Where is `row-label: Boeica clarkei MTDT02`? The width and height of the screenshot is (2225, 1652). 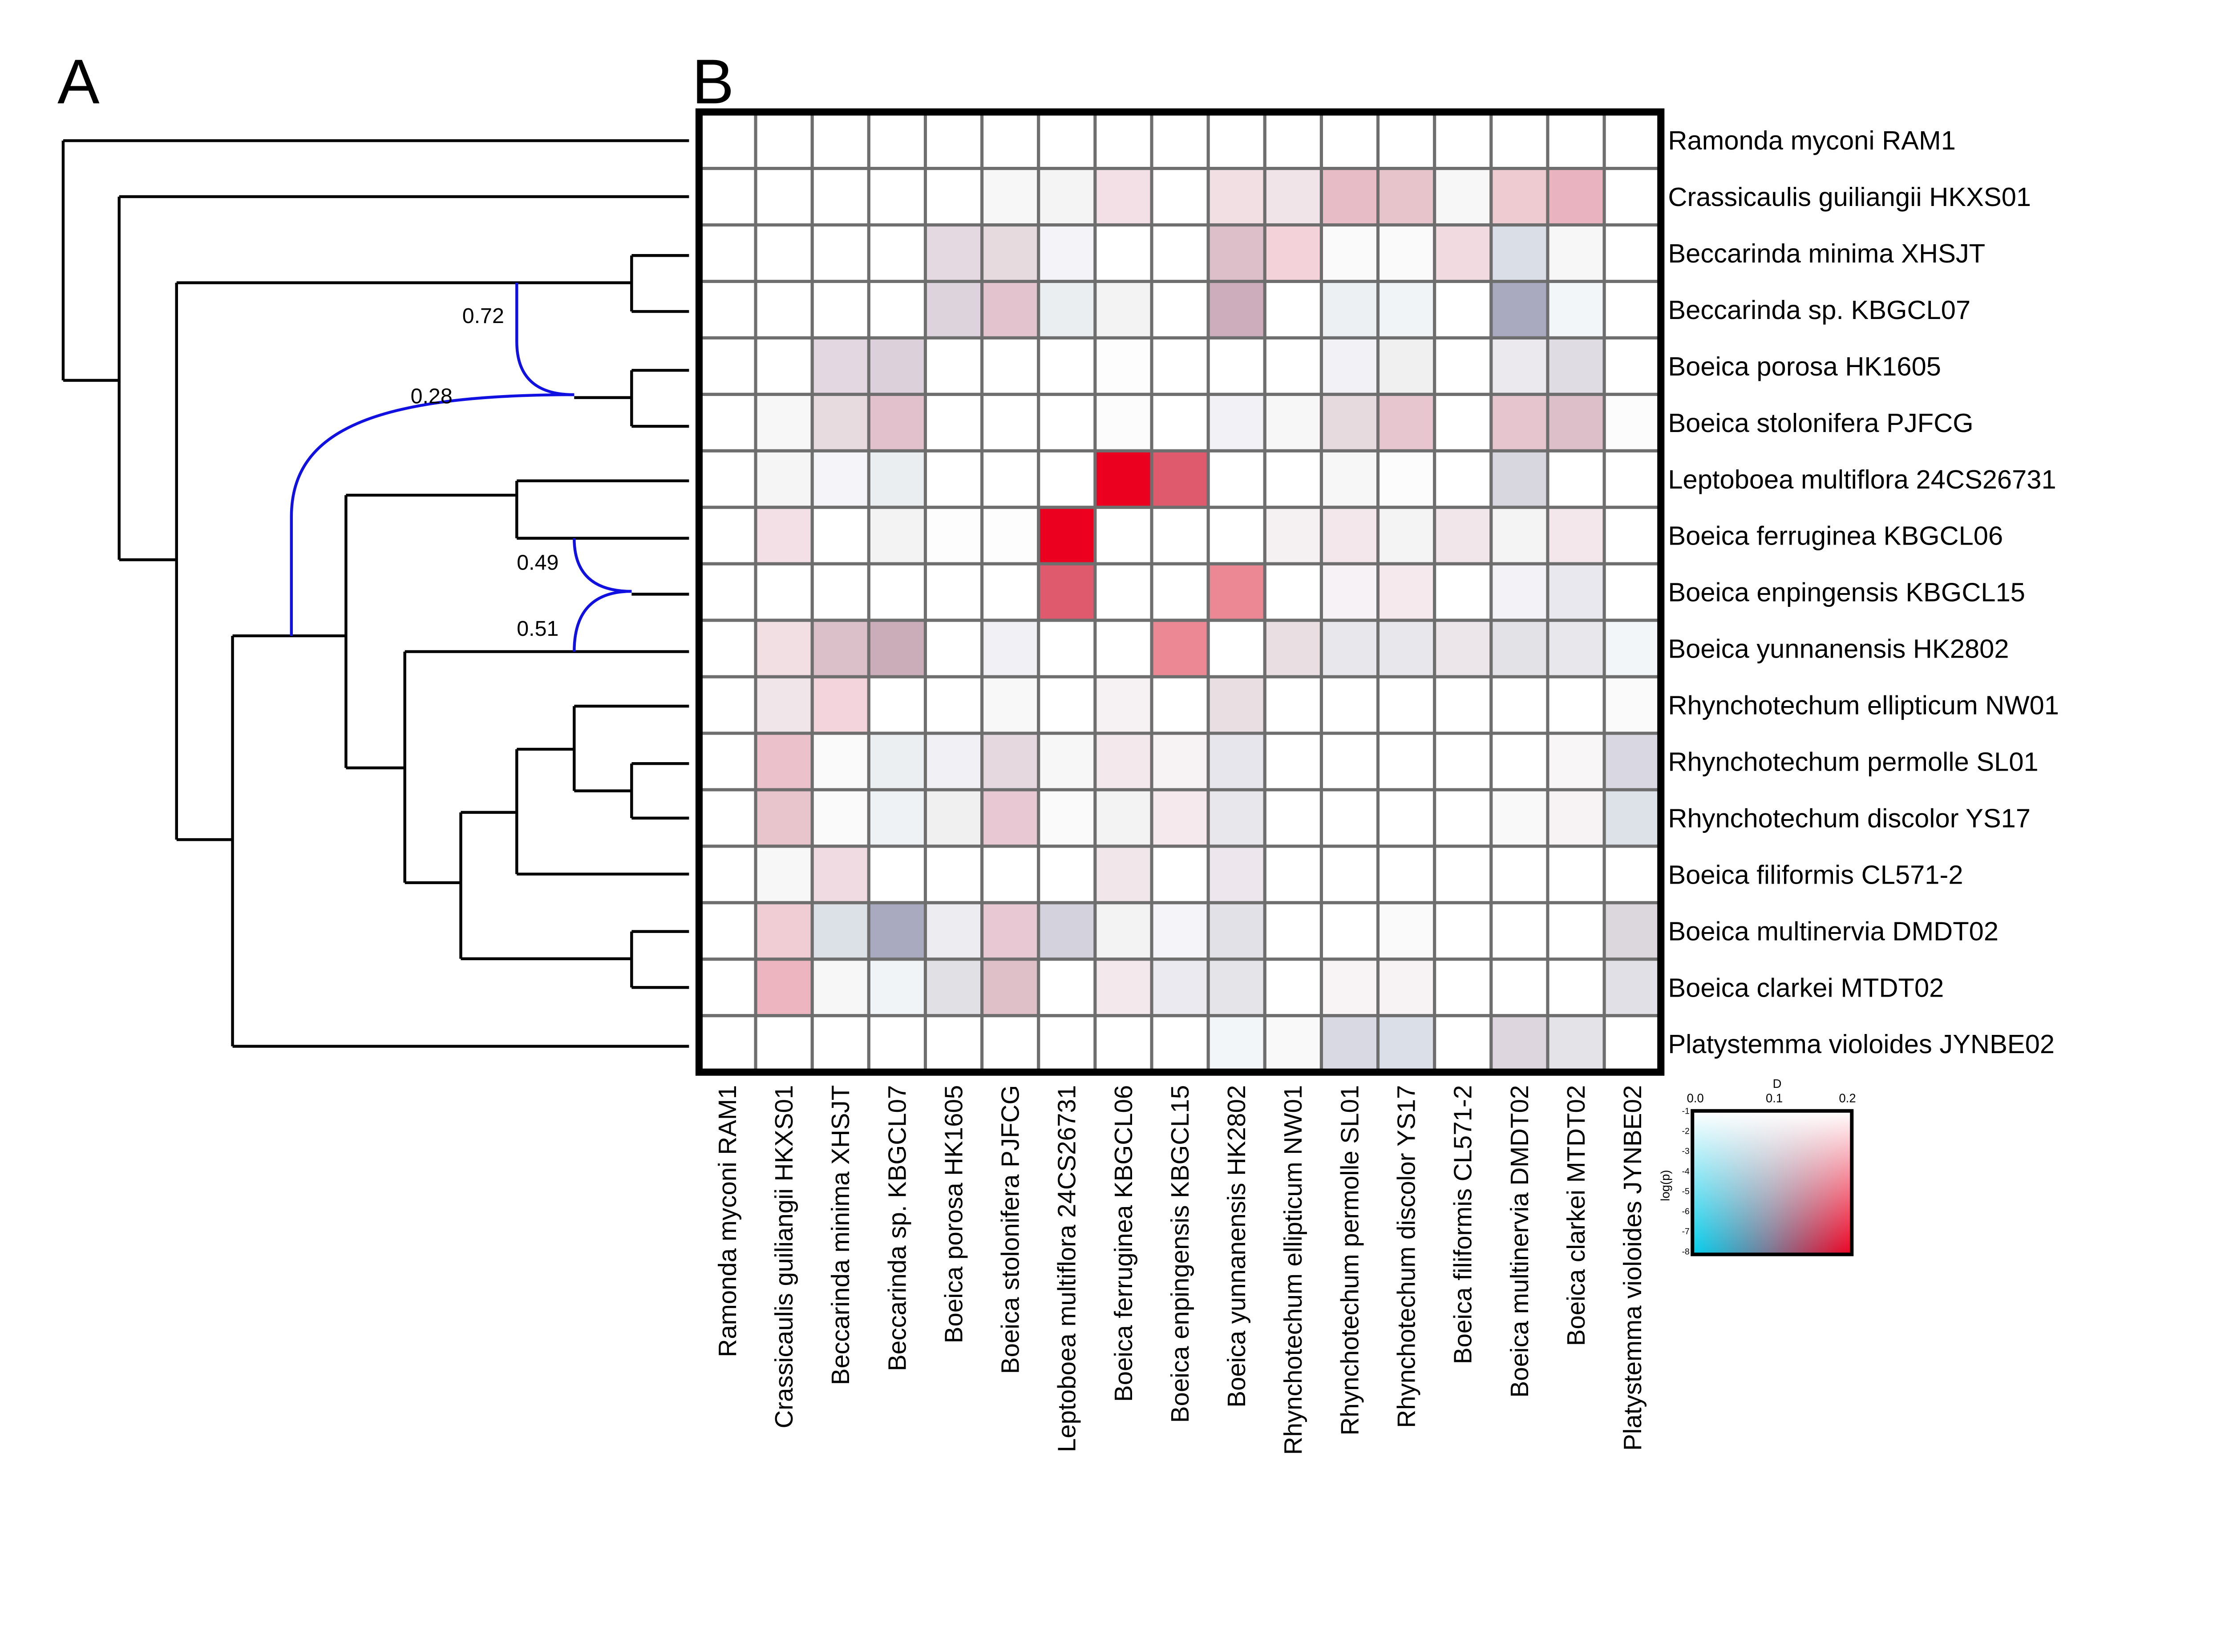
row-label: Boeica clarkei MTDT02 is located at coordinates (1806, 988).